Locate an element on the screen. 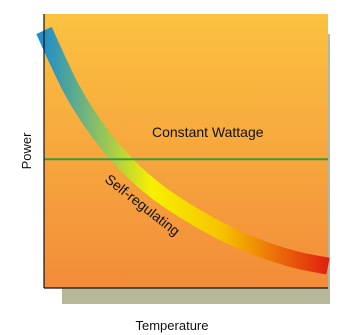 The image size is (341, 335). series-label-constant-wattage: Constant Wattage is located at coordinates (208, 132).